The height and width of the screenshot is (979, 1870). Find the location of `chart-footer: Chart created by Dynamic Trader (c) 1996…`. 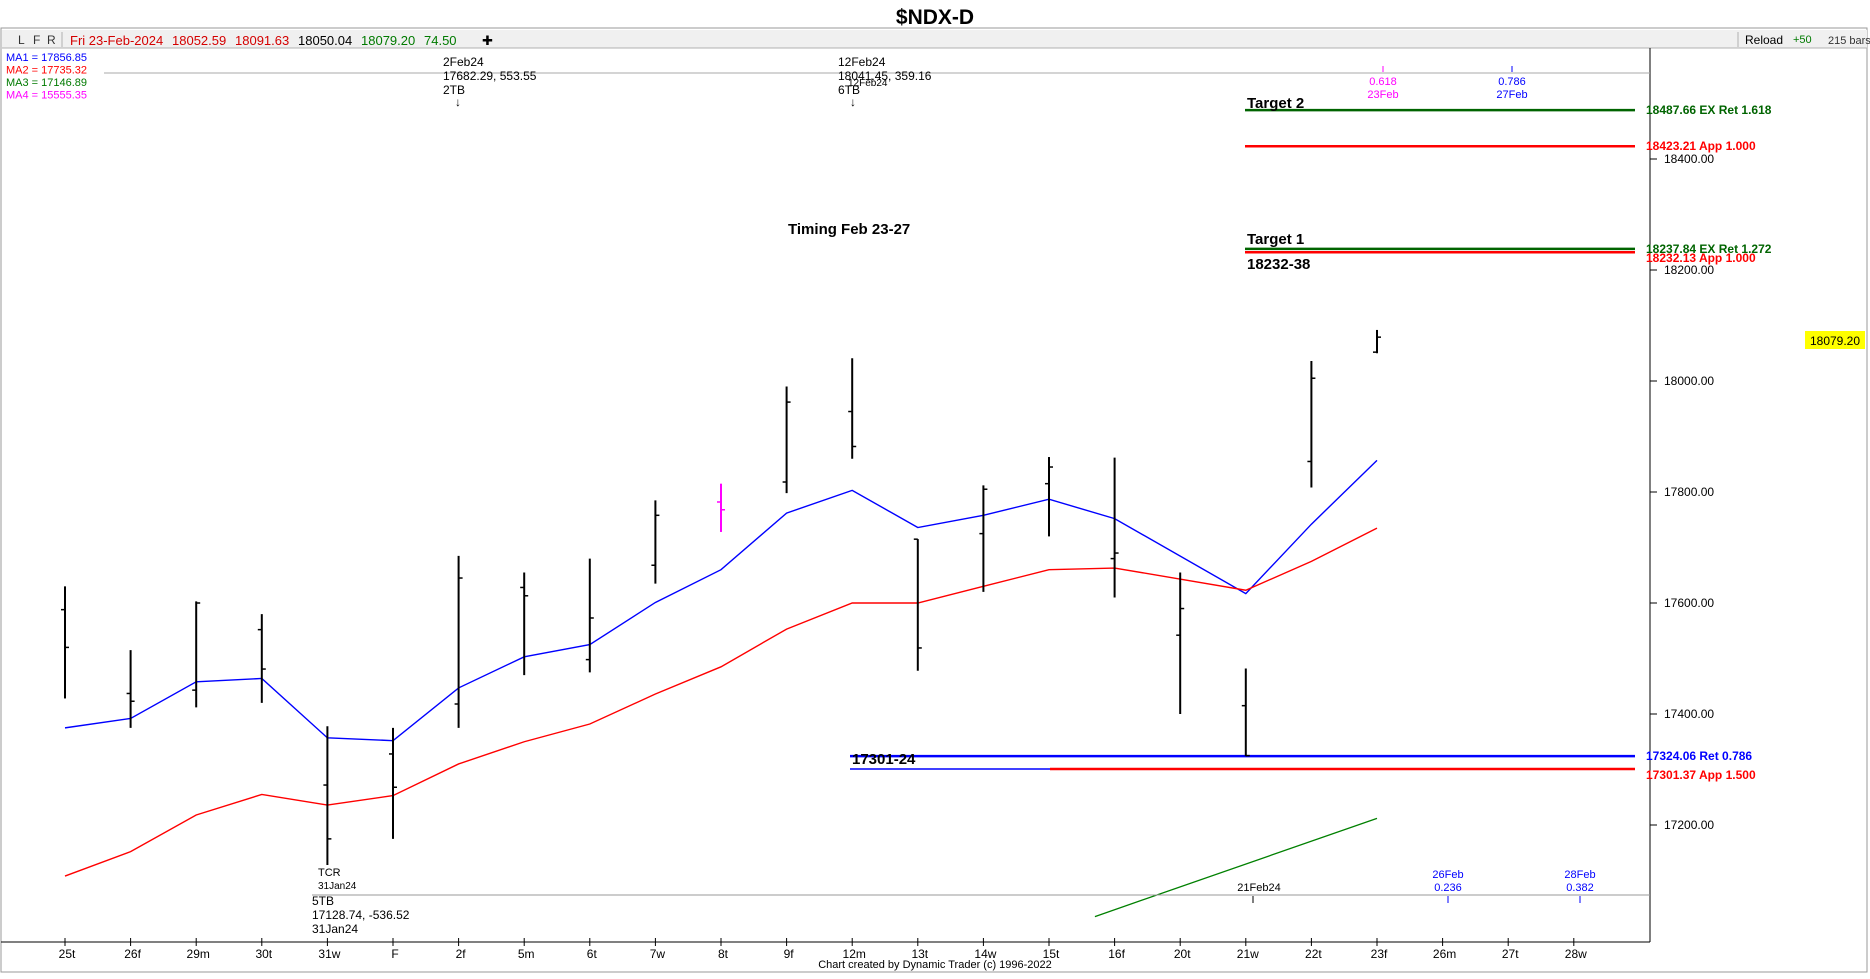

chart-footer: Chart created by Dynamic Trader (c) 1996… is located at coordinates (935, 965).